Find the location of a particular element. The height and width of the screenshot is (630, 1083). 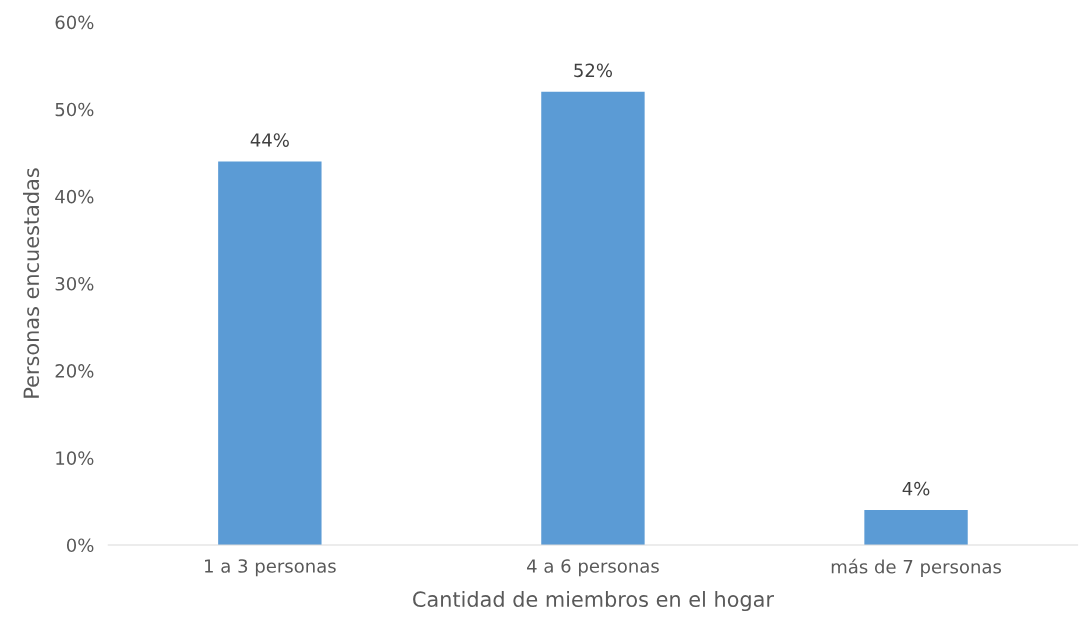

data-label: 44% is located at coordinates (269, 140).